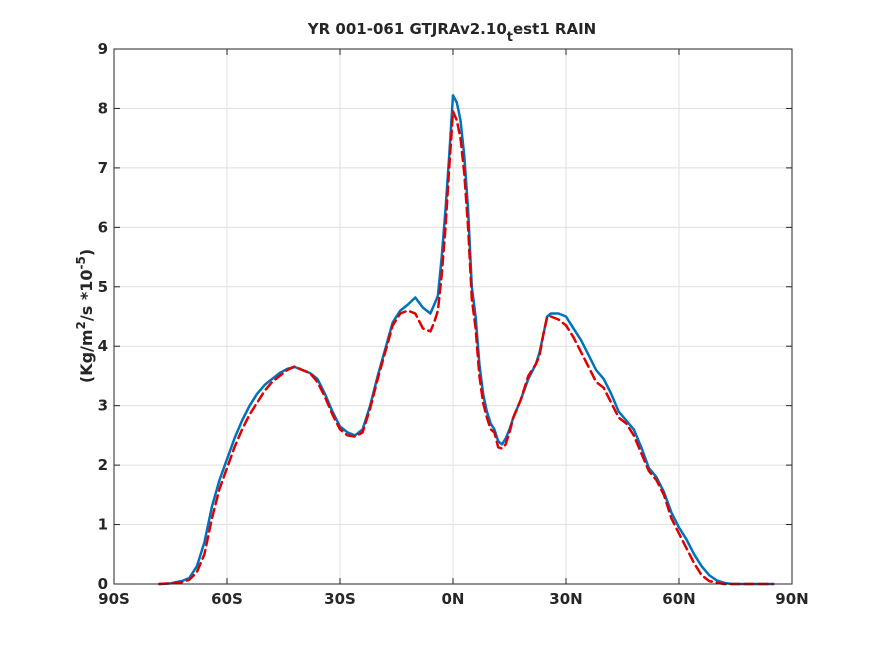 The image size is (875, 656). What do you see at coordinates (86, 296) in the screenshot?
I see `ylabel-after: /s *10` at bounding box center [86, 296].